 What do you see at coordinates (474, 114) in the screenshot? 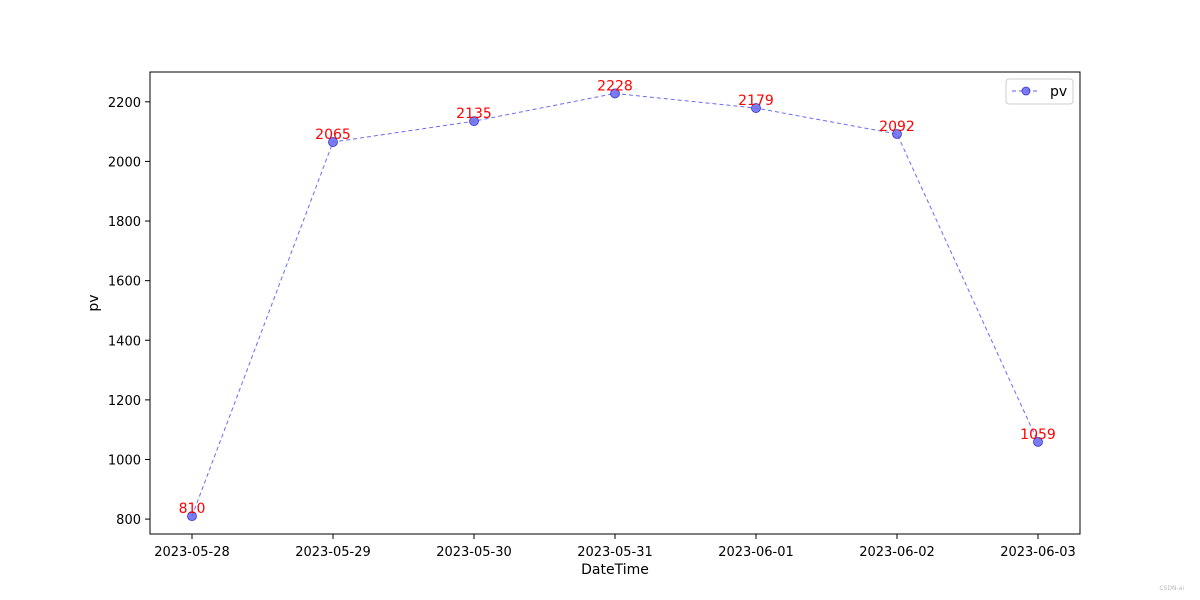
I see `data-label: 2135` at bounding box center [474, 114].